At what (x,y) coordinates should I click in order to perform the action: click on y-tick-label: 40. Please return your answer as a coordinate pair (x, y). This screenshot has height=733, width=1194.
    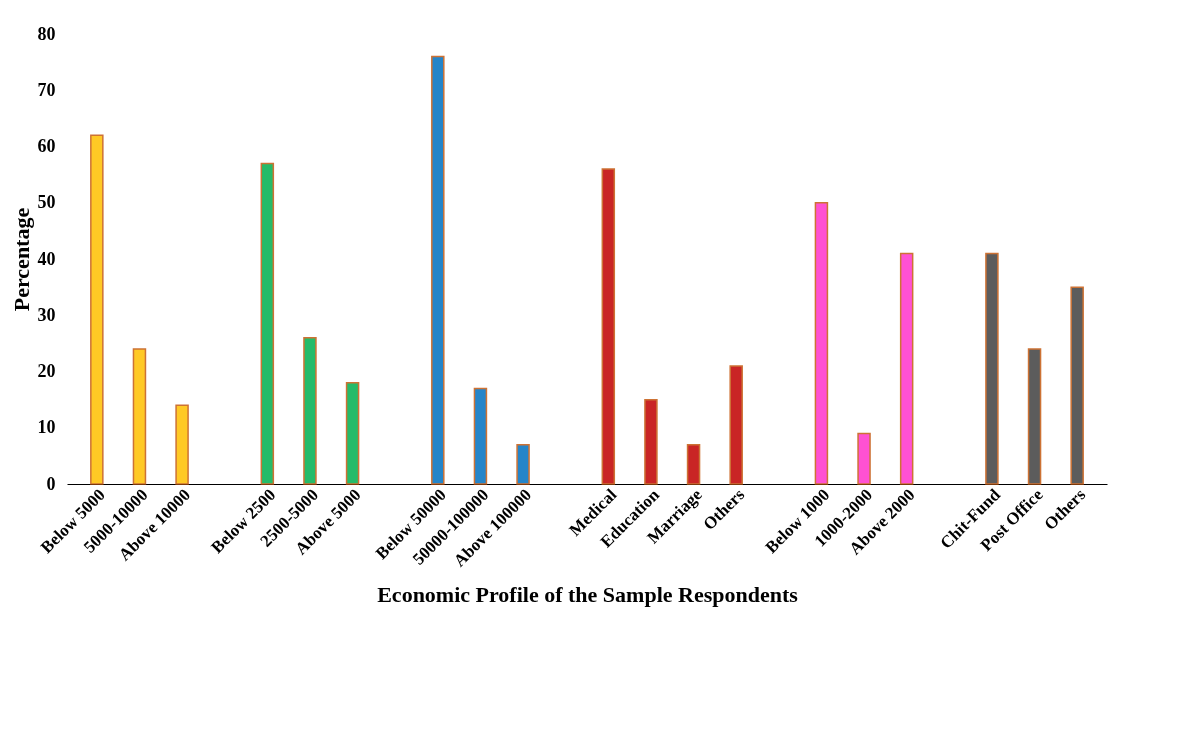
    Looking at the image, I should click on (46, 258).